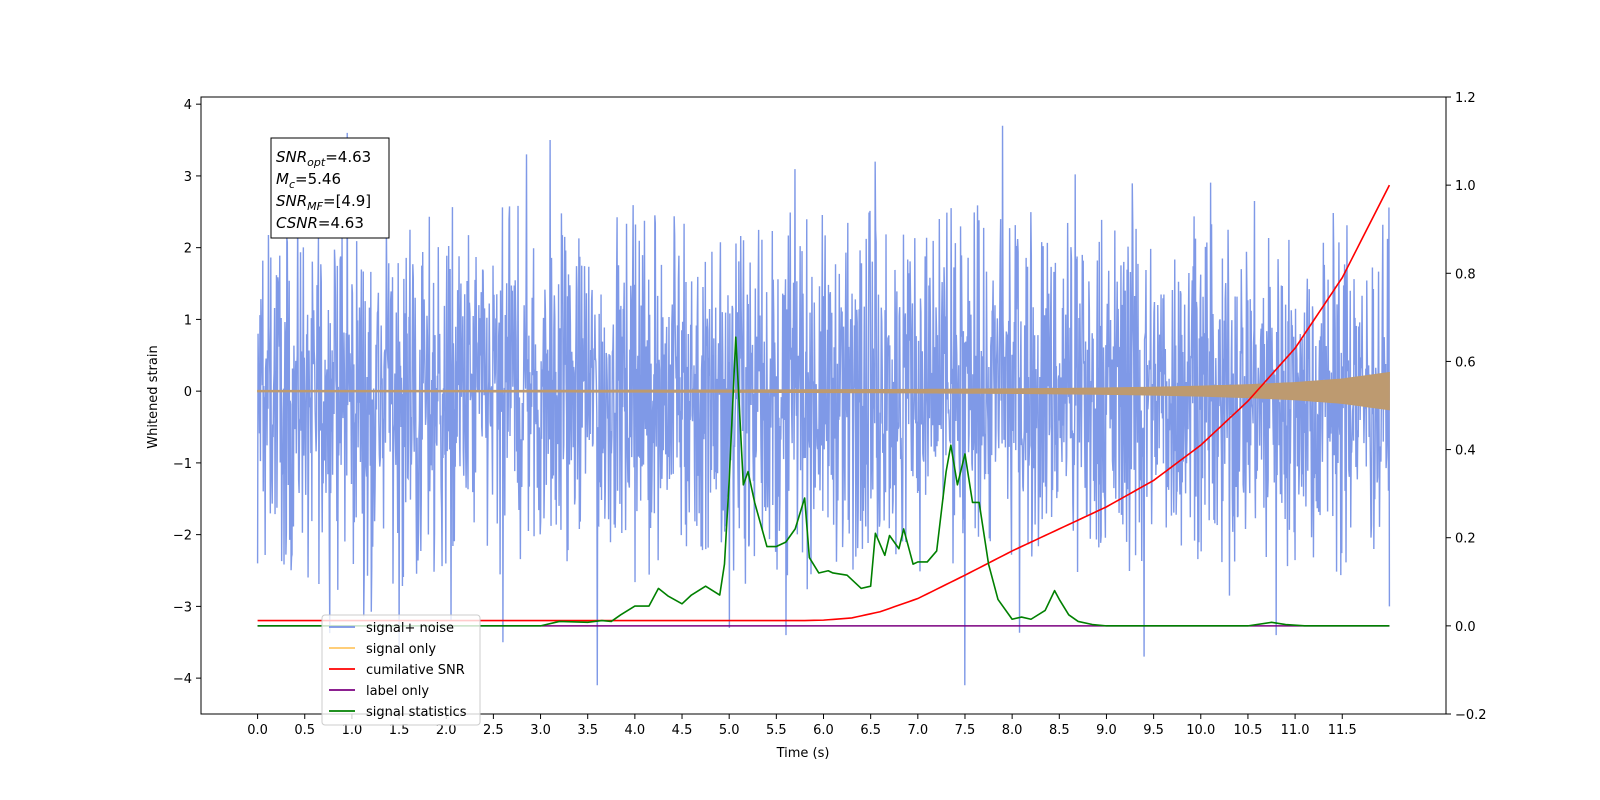 This screenshot has width=1600, height=800. I want to click on x-tick-label: 9.0, so click(1106, 730).